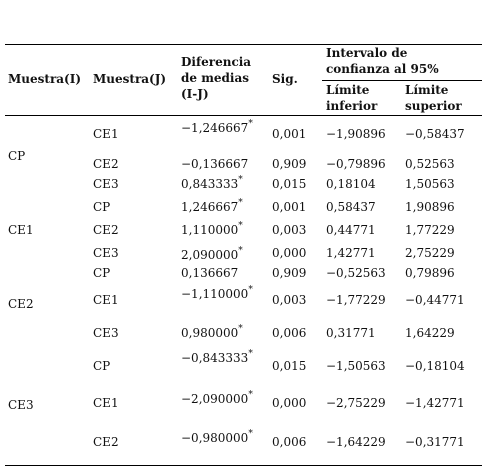 This screenshot has height=471, width=486. What do you see at coordinates (430, 253) in the screenshot?
I see `upper: 2,75229` at bounding box center [430, 253].